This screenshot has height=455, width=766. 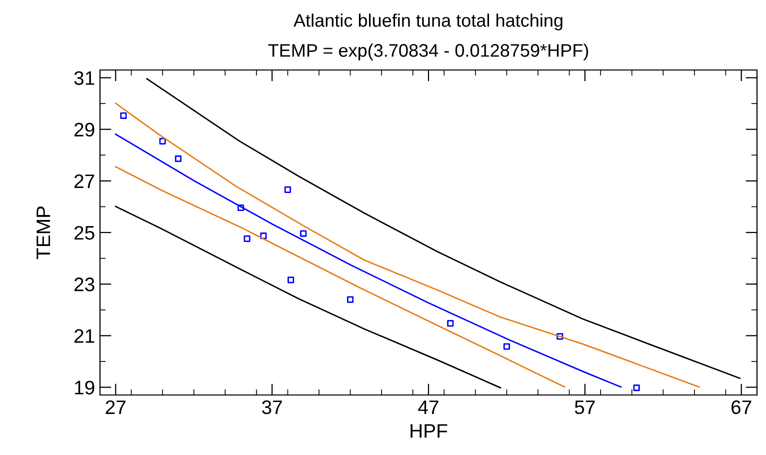 What do you see at coordinates (84, 78) in the screenshot?
I see `y-tick-label: 31` at bounding box center [84, 78].